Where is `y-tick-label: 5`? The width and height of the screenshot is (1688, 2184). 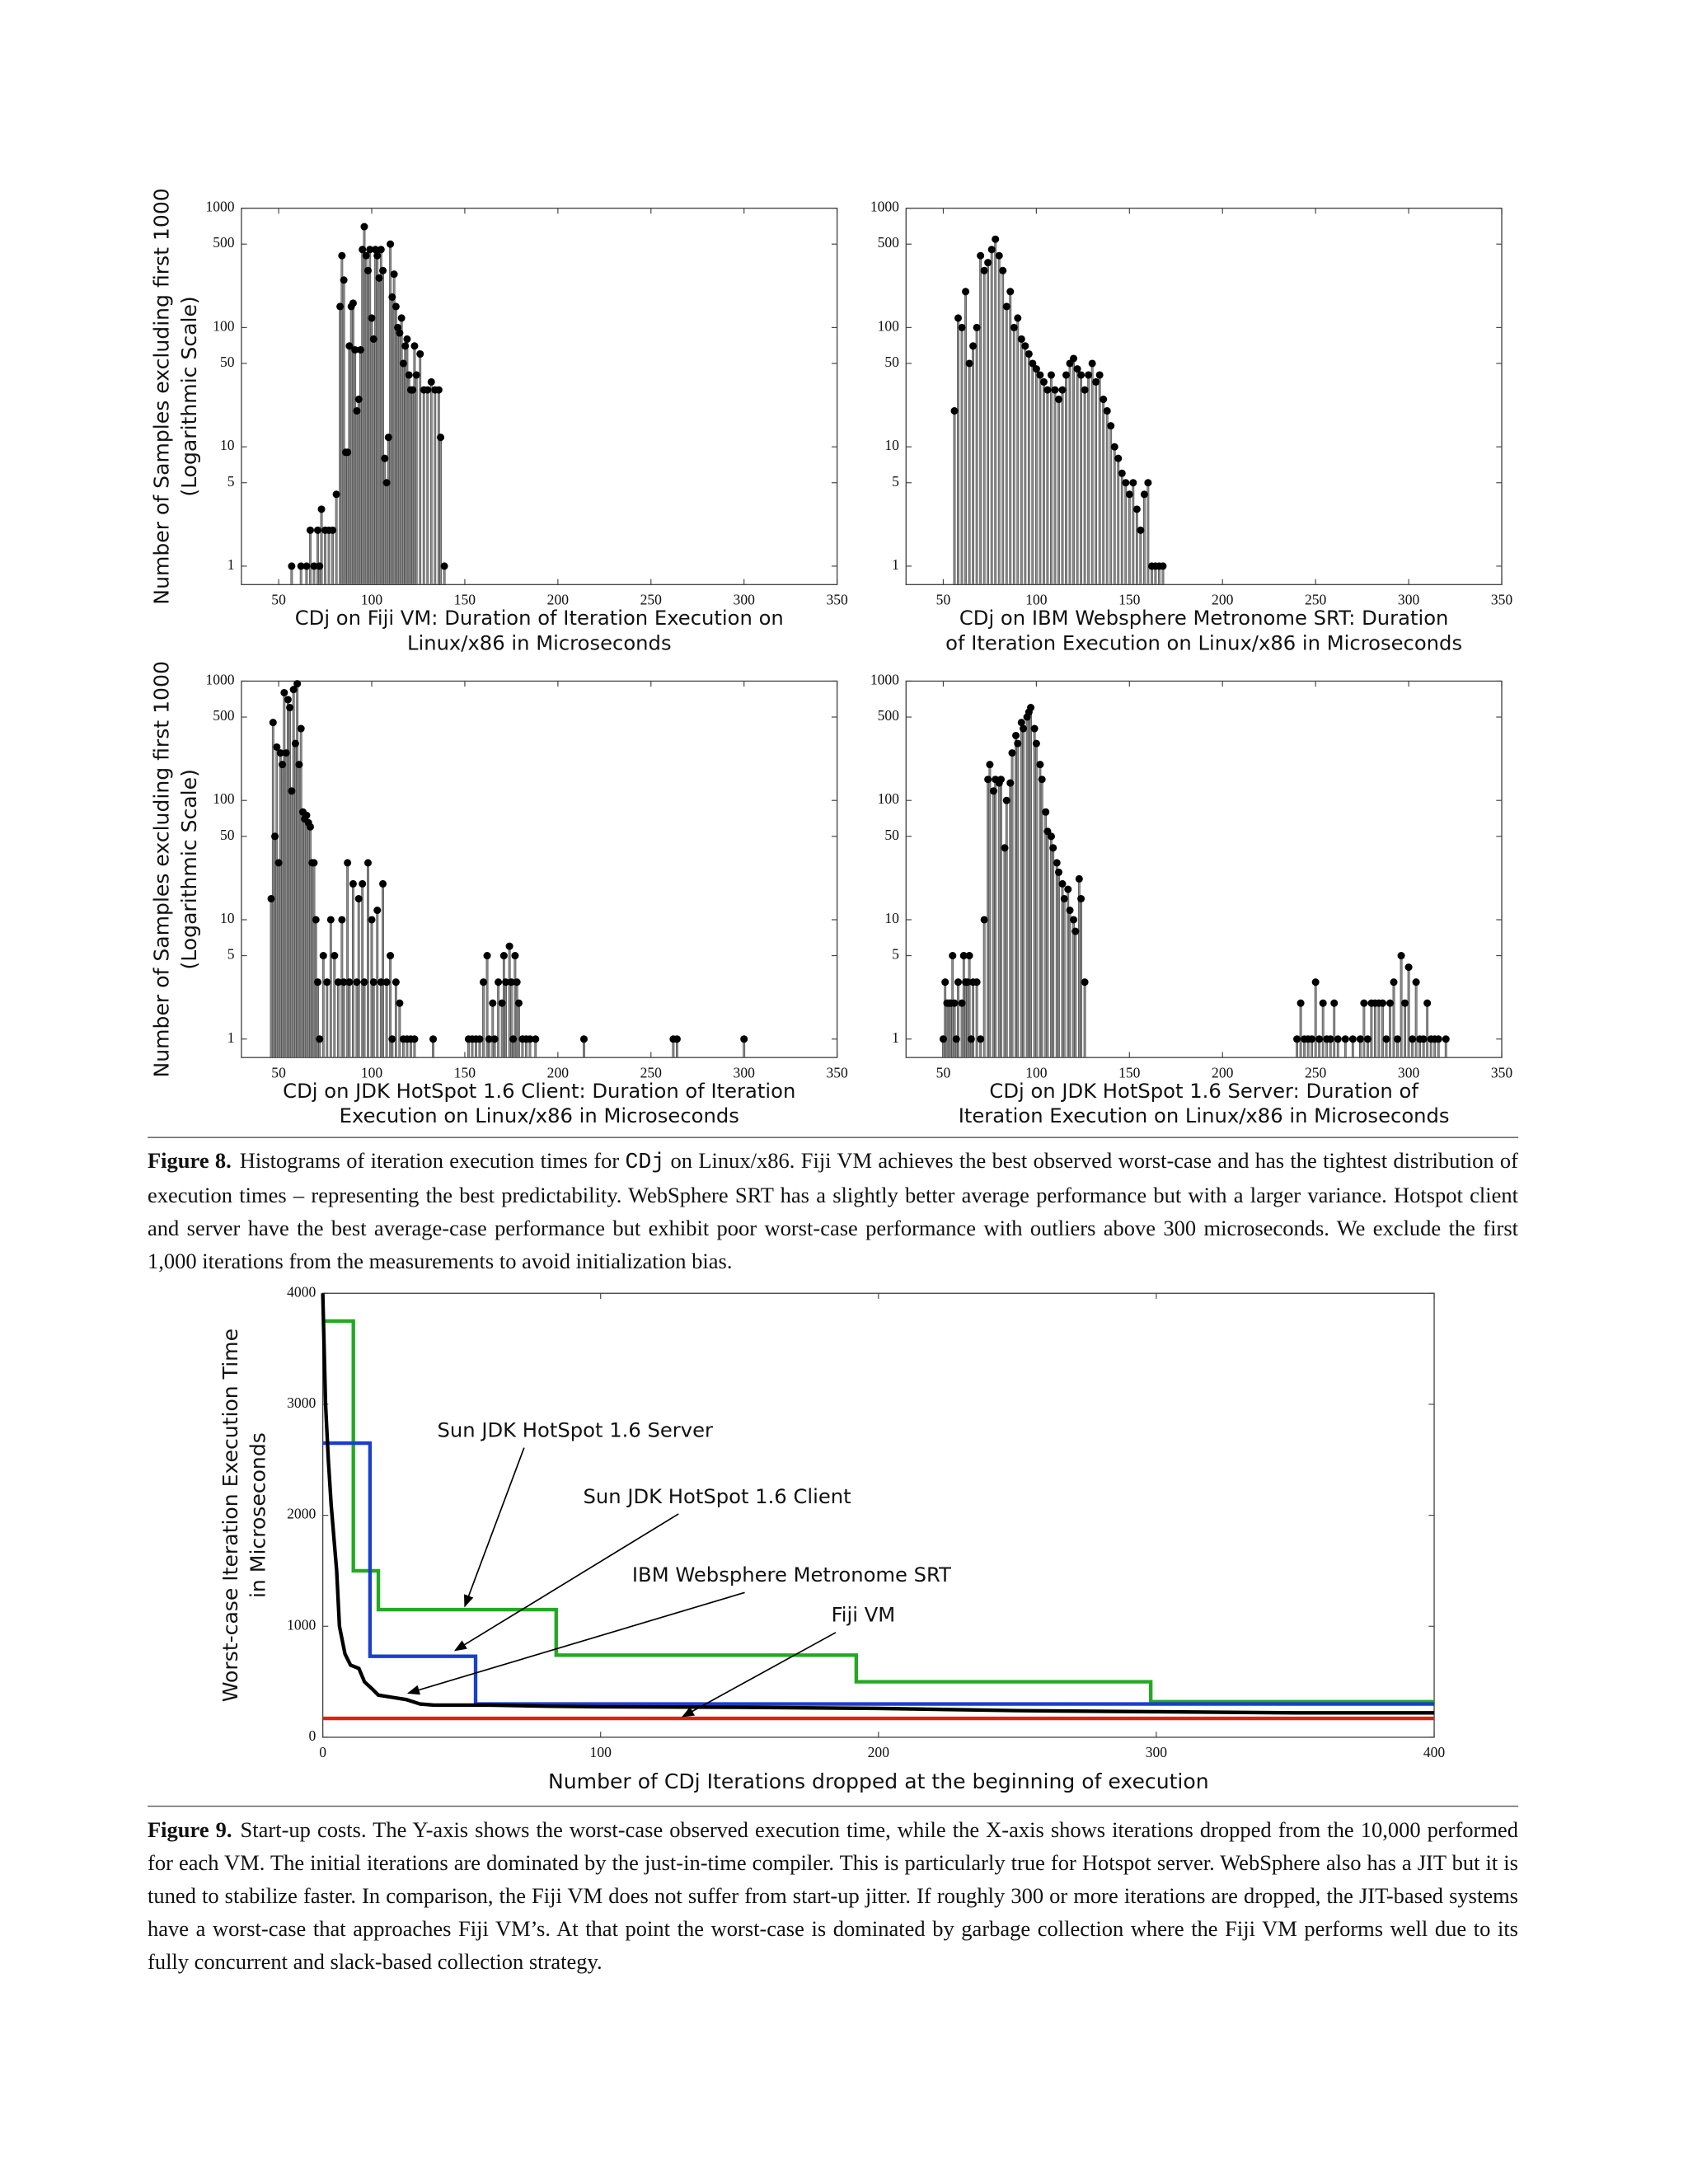 y-tick-label: 5 is located at coordinates (231, 954).